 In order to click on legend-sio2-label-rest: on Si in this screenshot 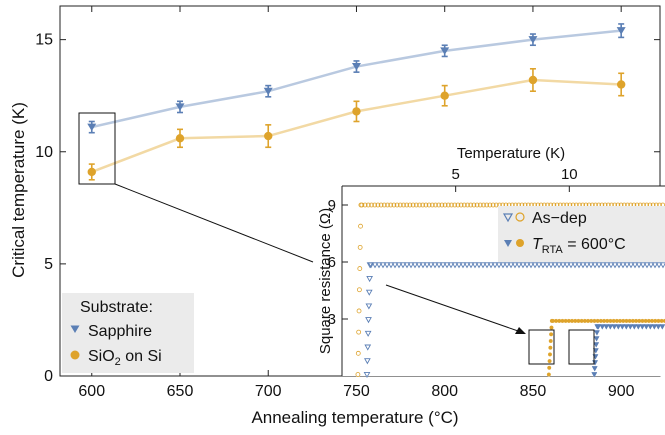, I will do `click(141, 356)`.